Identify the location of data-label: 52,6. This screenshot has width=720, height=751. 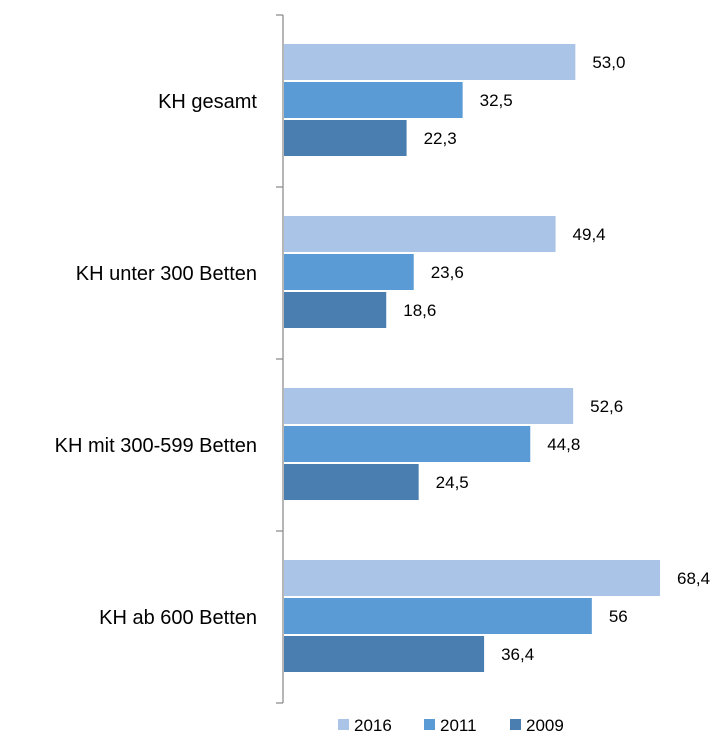
(606, 406).